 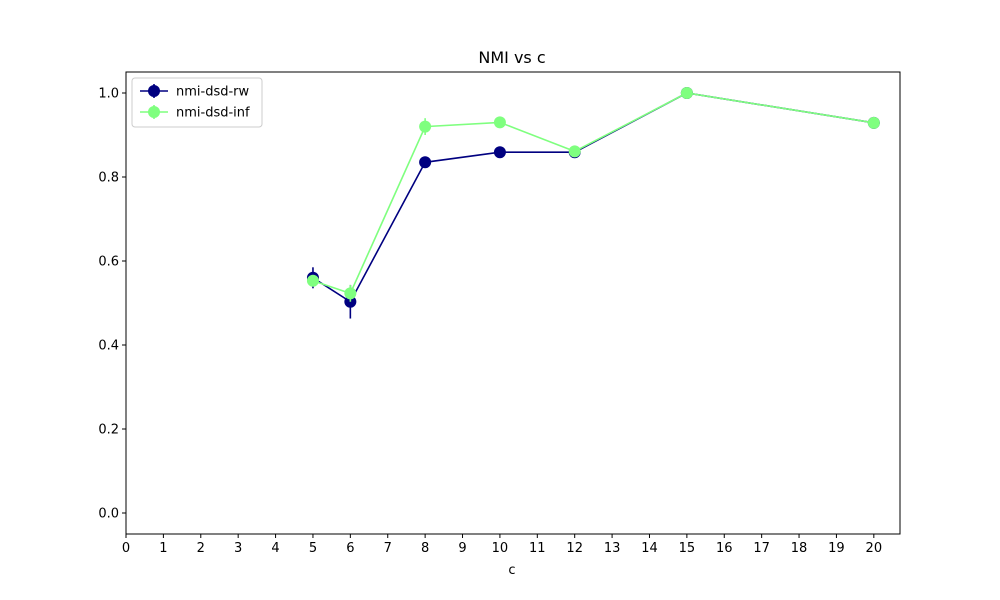 I want to click on y-tick-label: 1.0, so click(x=108, y=94).